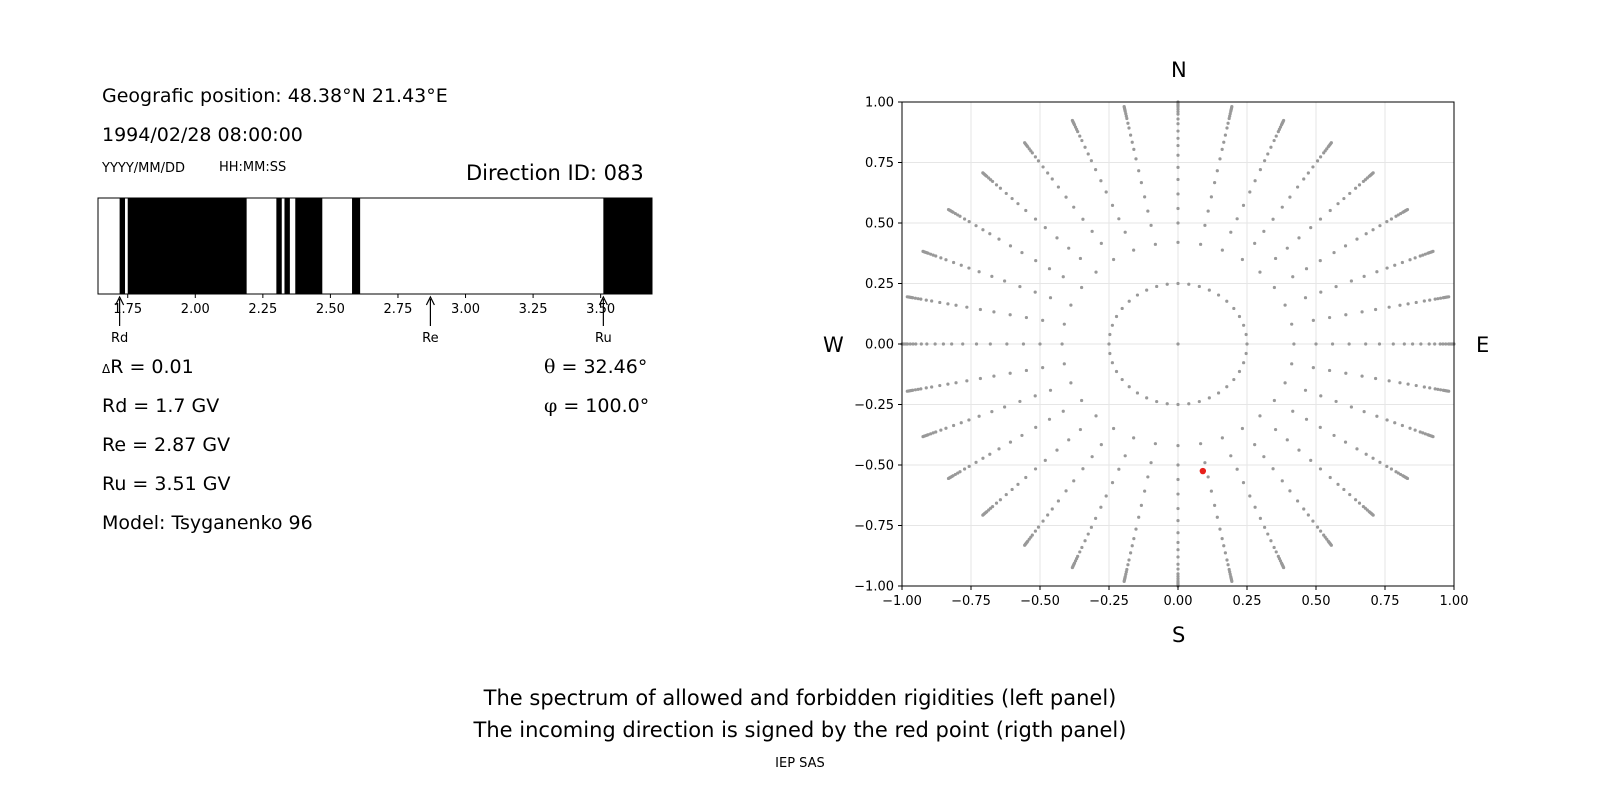 The height and width of the screenshot is (800, 1600). Describe the element at coordinates (555, 173) in the screenshot. I see `direction-id: Direction ID: 083` at that location.